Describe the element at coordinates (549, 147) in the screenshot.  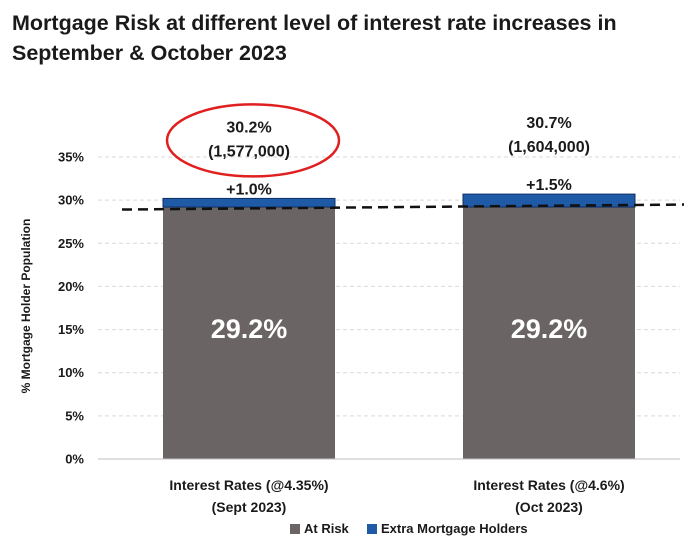
I see `total-count-label: (1,604,000)` at that location.